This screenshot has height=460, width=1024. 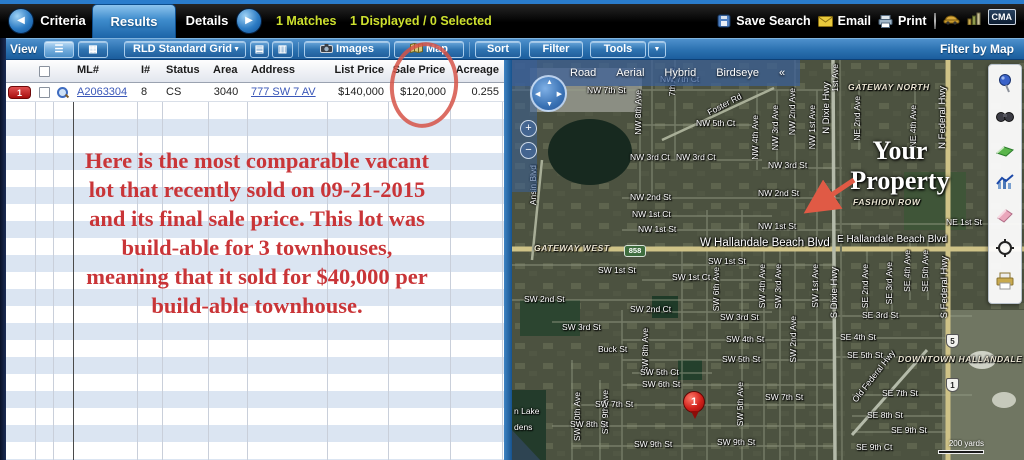 I want to click on col-header-sale-price: Sale Price, so click(x=419, y=70).